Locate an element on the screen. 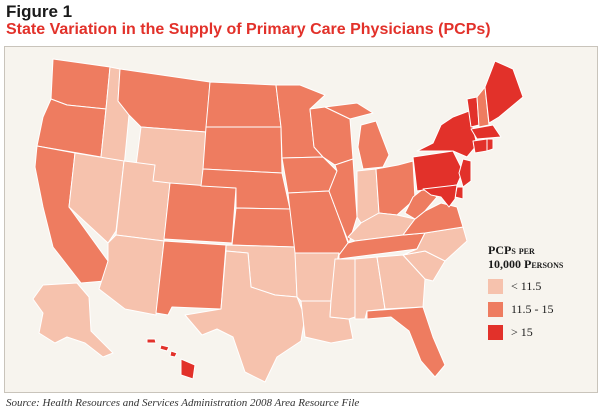  legend-label-mid: 11.5 - 15 is located at coordinates (532, 309).